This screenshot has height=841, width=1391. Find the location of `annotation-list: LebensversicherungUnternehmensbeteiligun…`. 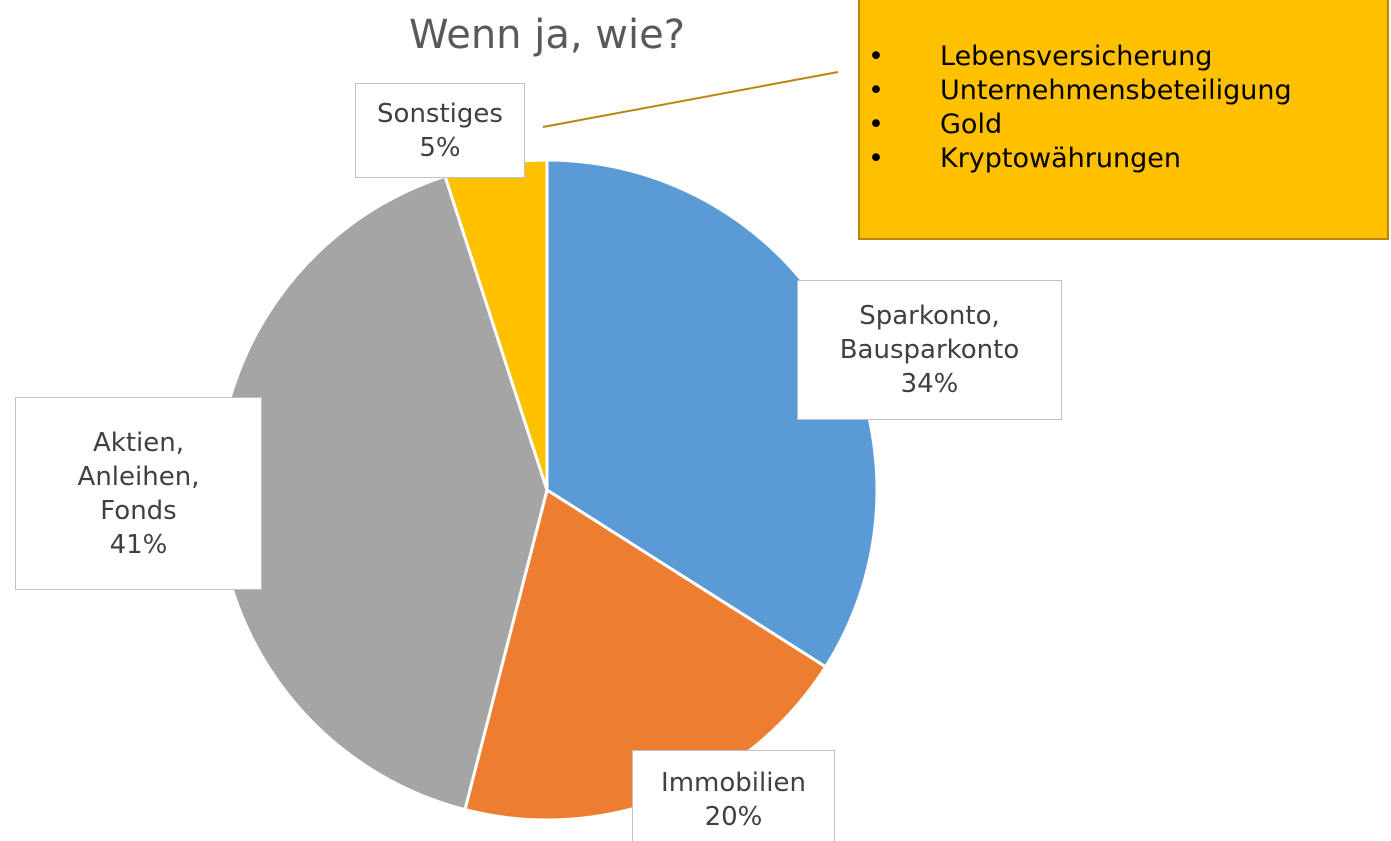

annotation-list: LebensversicherungUnternehmensbeteiligun… is located at coordinates (1123, 108).